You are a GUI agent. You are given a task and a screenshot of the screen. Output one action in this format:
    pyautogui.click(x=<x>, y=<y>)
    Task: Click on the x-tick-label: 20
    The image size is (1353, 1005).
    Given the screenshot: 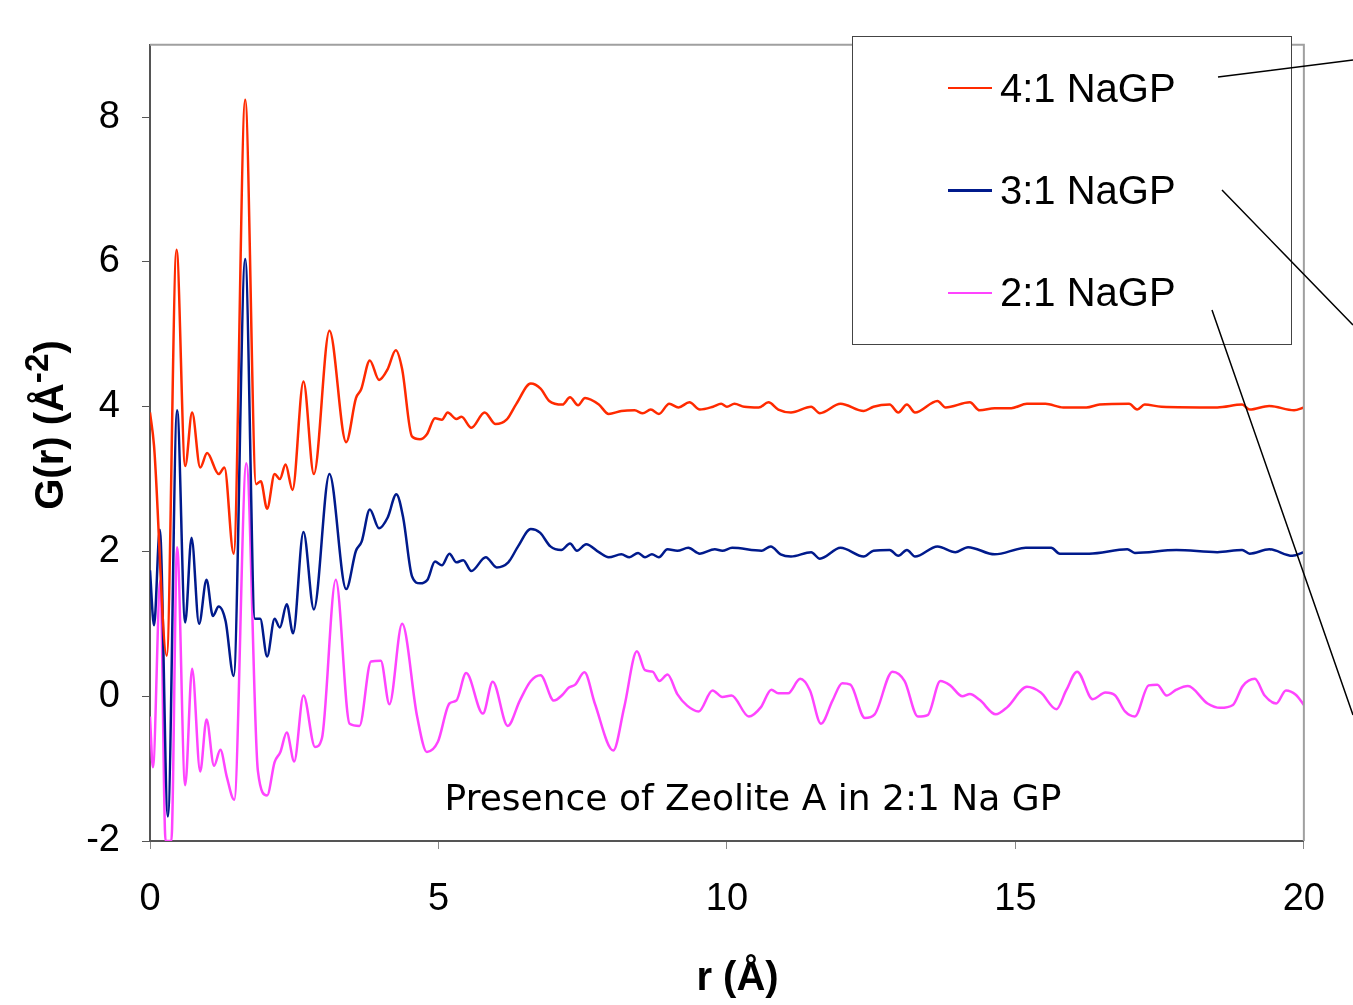 What is the action you would take?
    pyautogui.click(x=1304, y=897)
    